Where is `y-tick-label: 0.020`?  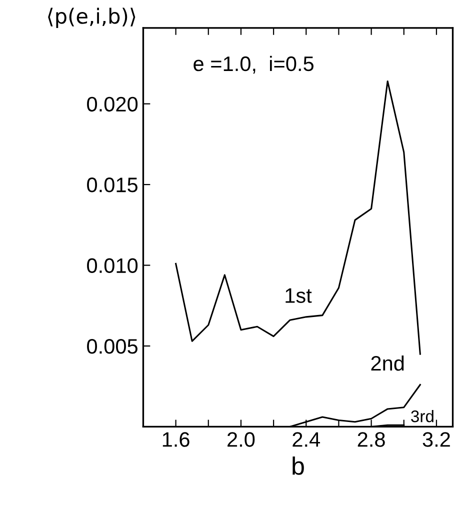 y-tick-label: 0.020 is located at coordinates (112, 104).